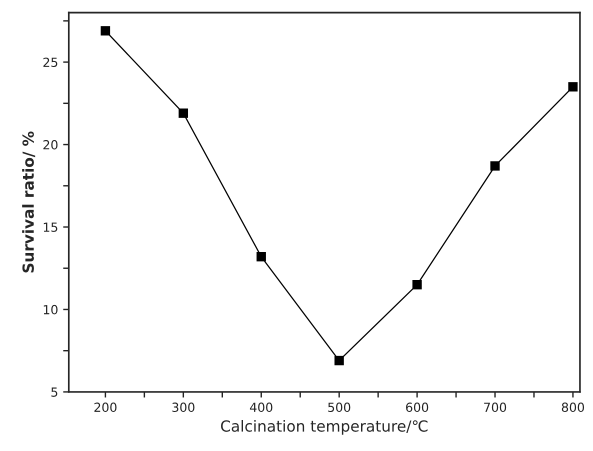 This screenshot has height=451, width=593. What do you see at coordinates (261, 407) in the screenshot?
I see `x-tick-label: 400` at bounding box center [261, 407].